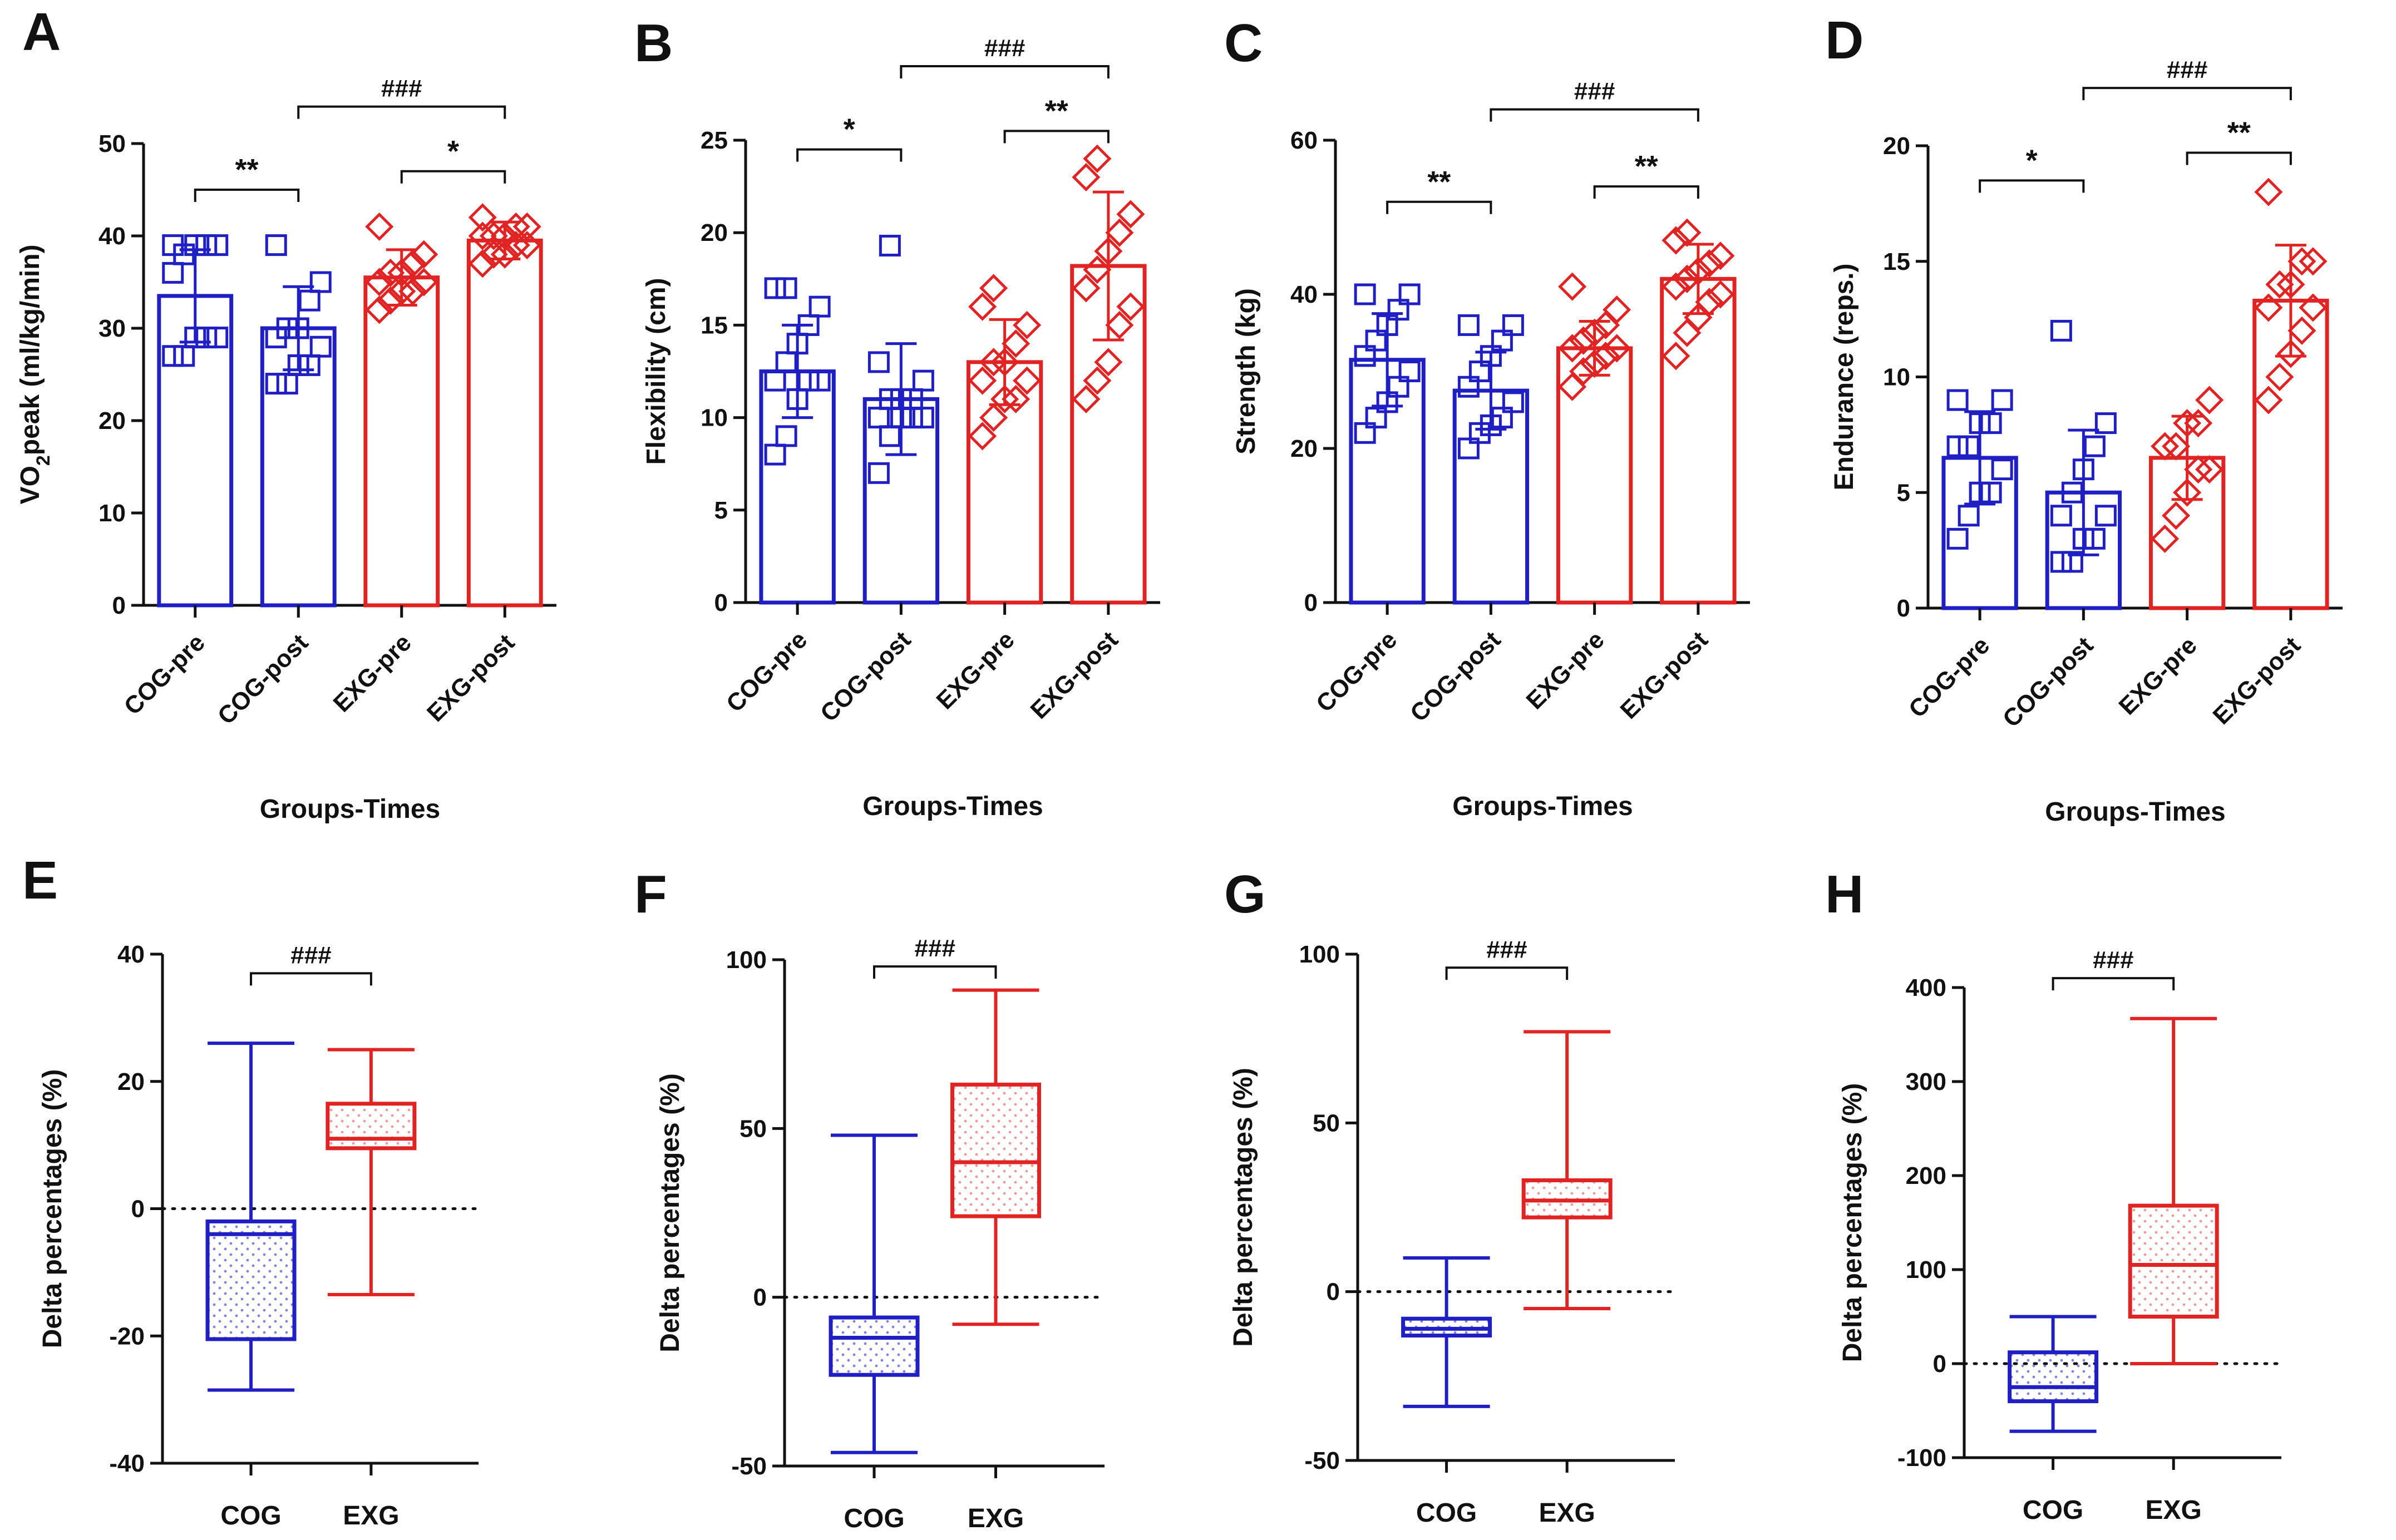  What do you see at coordinates (1450, 1196) in the screenshot?
I see `panel-G: G -50 0 50 100 Delta percentages (%) COG EXG ###` at bounding box center [1450, 1196].